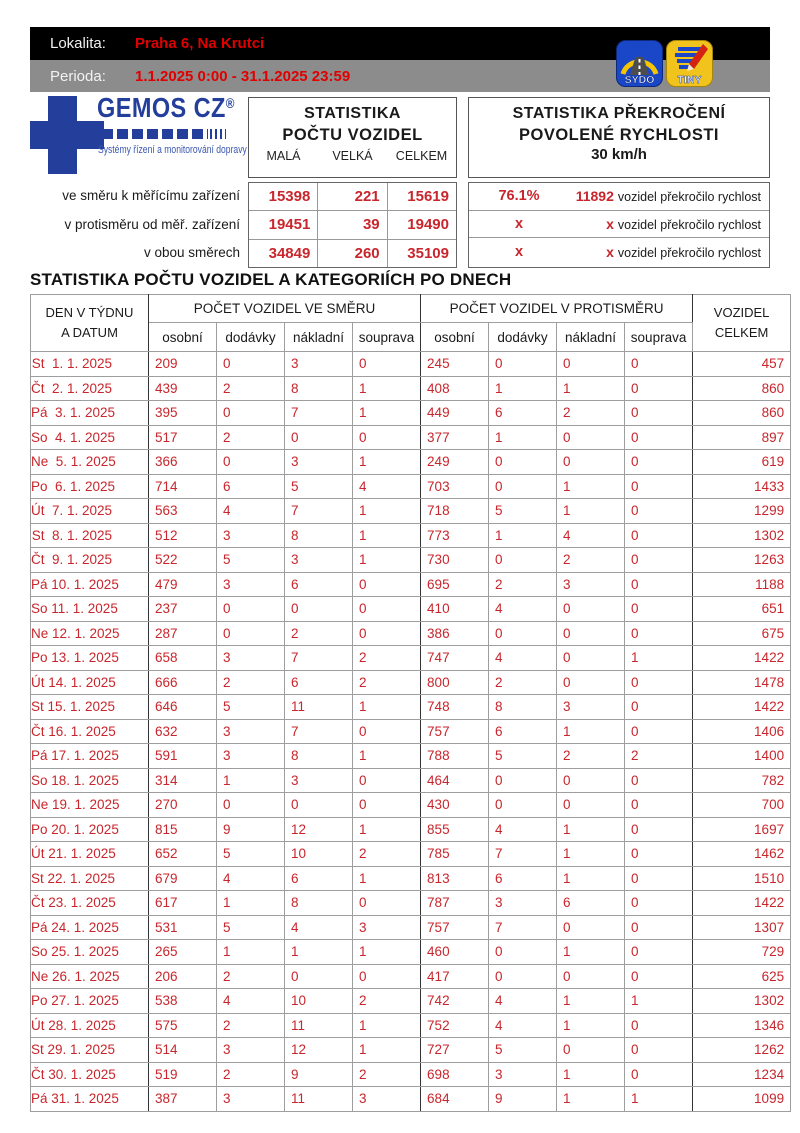  Describe the element at coordinates (742, 413) in the screenshot. I see `total-cell: 860` at that location.